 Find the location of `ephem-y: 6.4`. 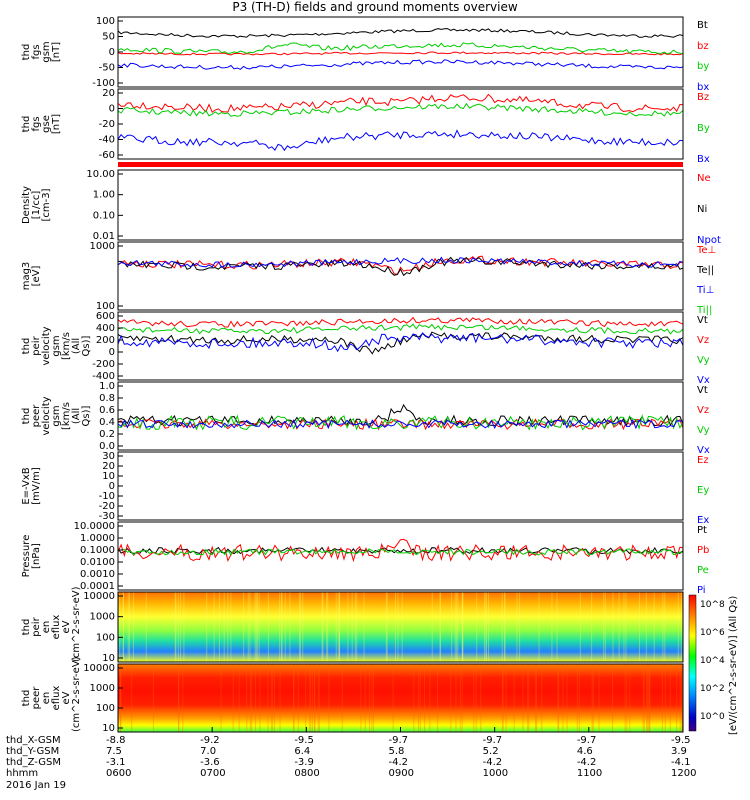

ephem-y: 6.4 is located at coordinates (302, 751).